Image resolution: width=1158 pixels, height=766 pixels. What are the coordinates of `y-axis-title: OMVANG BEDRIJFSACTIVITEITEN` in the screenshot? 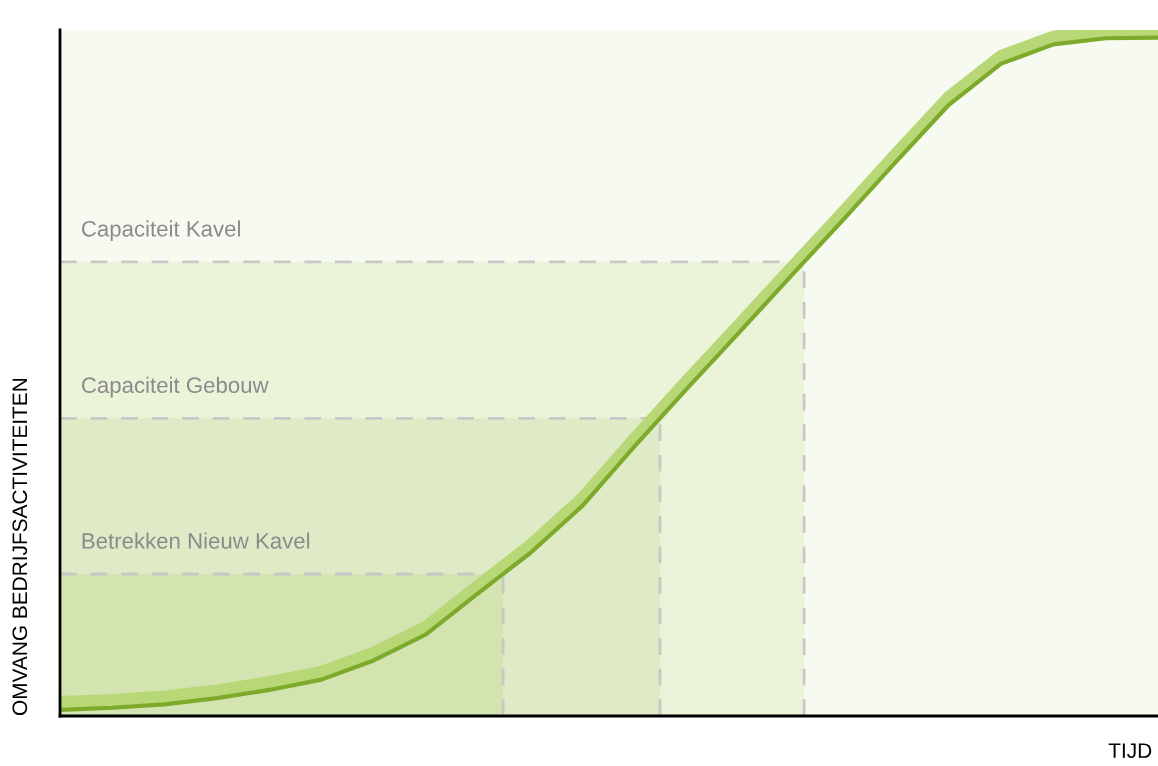 It's located at (20, 547).